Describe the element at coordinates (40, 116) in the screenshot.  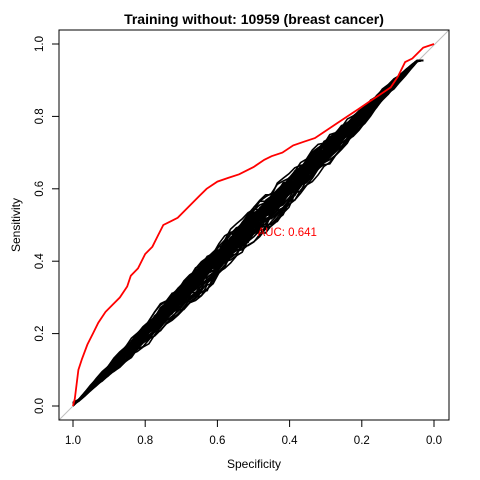
I see `y-tick-label: 0.8` at that location.